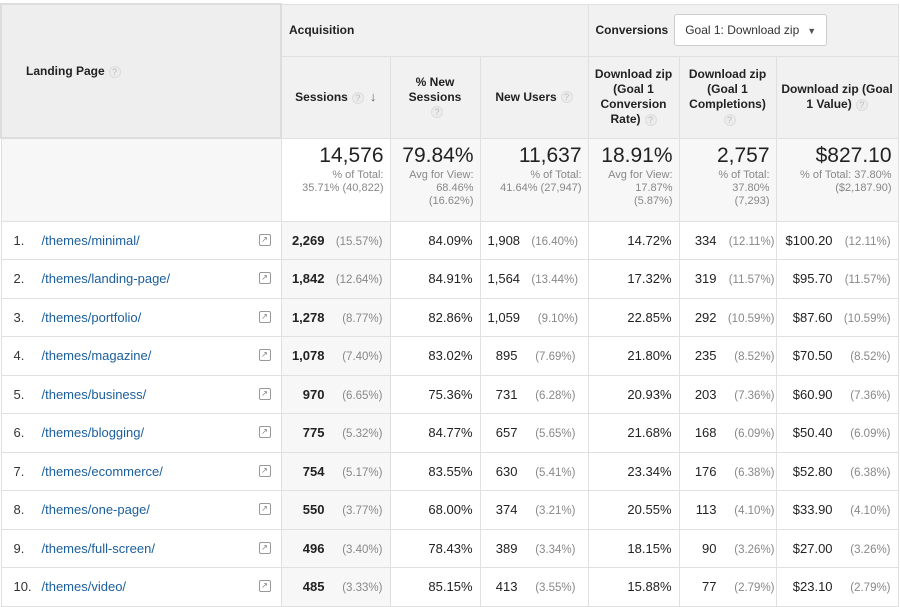 This screenshot has width=900, height=607. Describe the element at coordinates (534, 240) in the screenshot. I see `new-users-cell: 1,908 (16.40%)` at that location.